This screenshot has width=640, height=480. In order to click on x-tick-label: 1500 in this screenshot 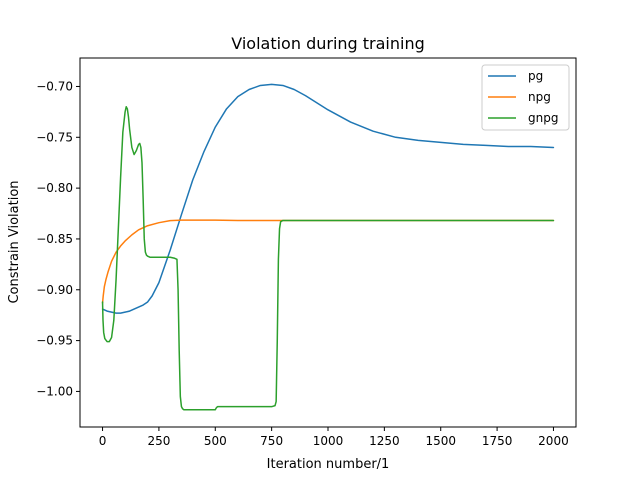, I will do `click(440, 441)`.